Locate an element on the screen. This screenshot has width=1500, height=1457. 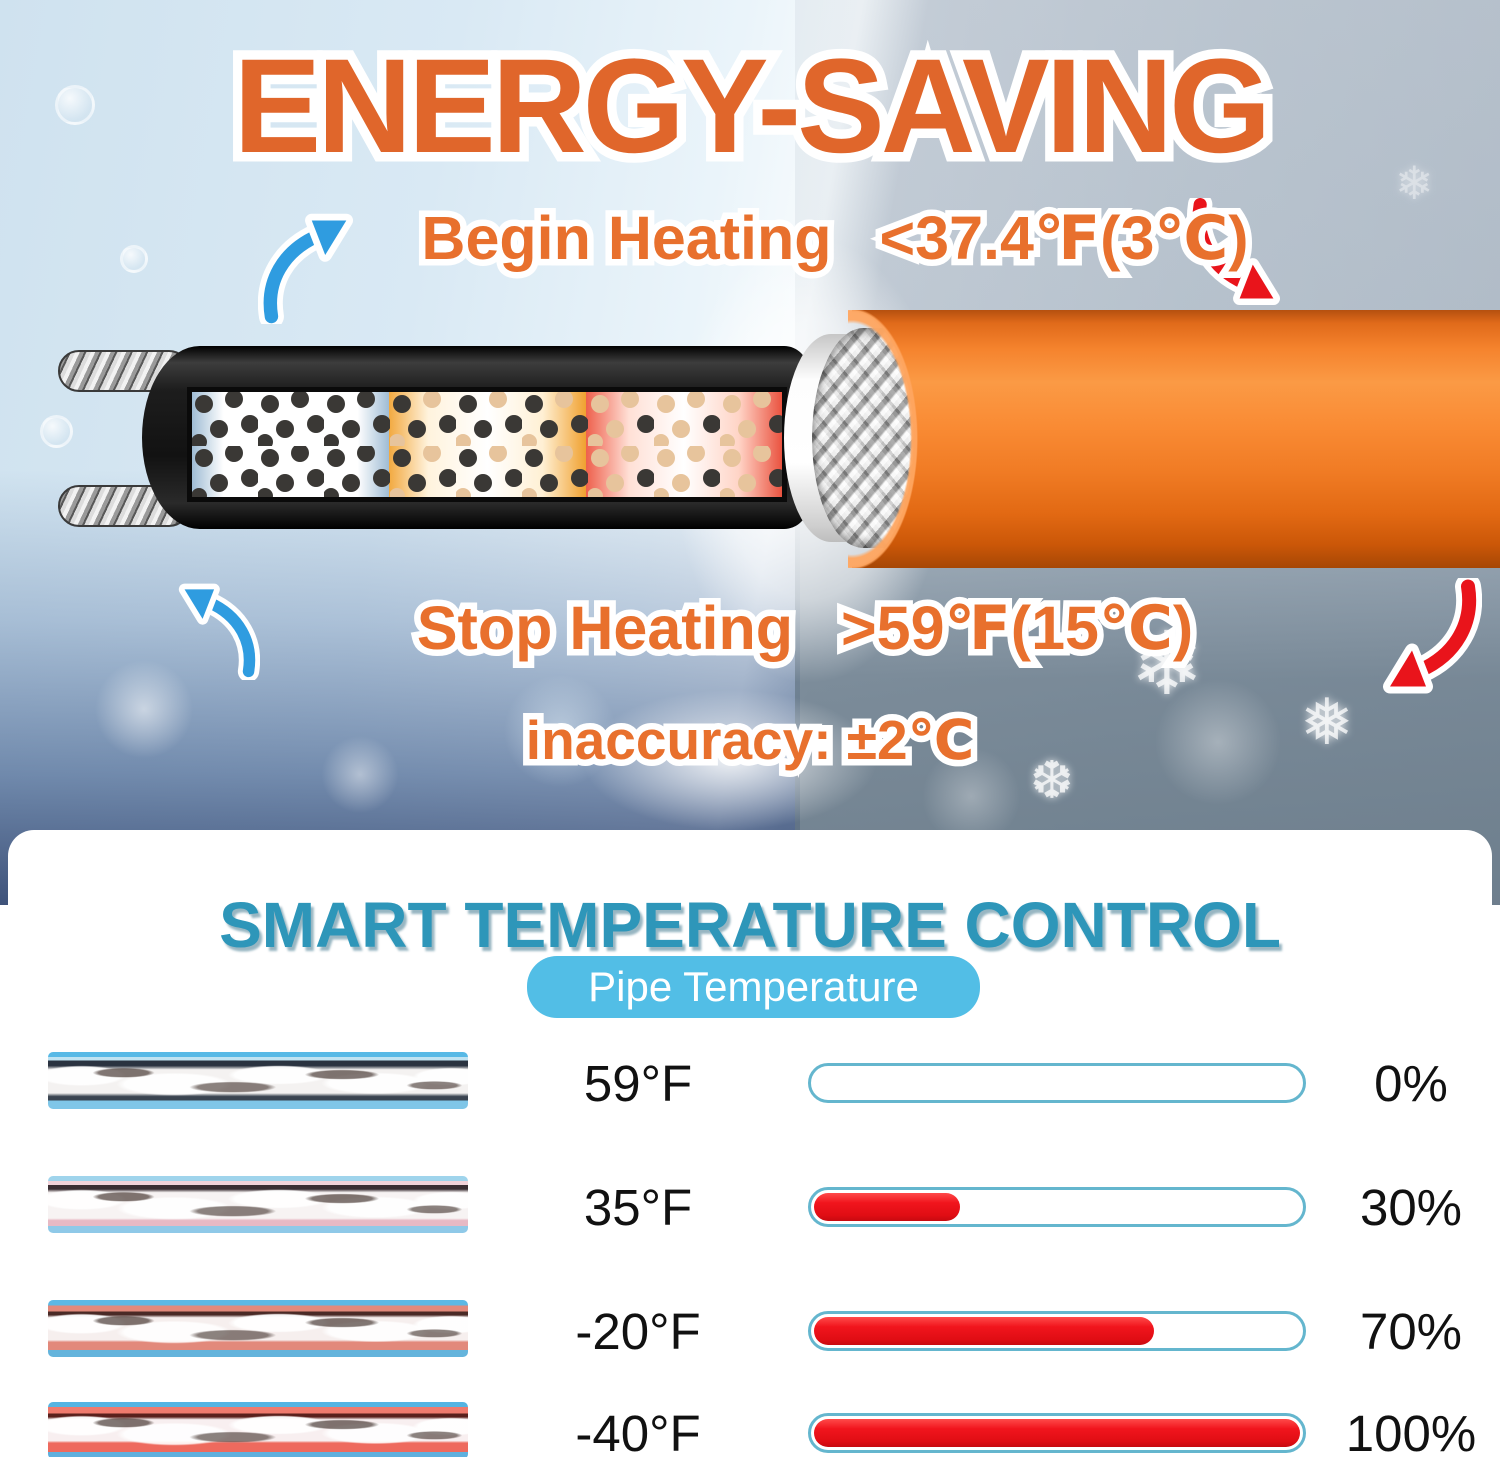
percent-label: 0% is located at coordinates (1411, 1083).